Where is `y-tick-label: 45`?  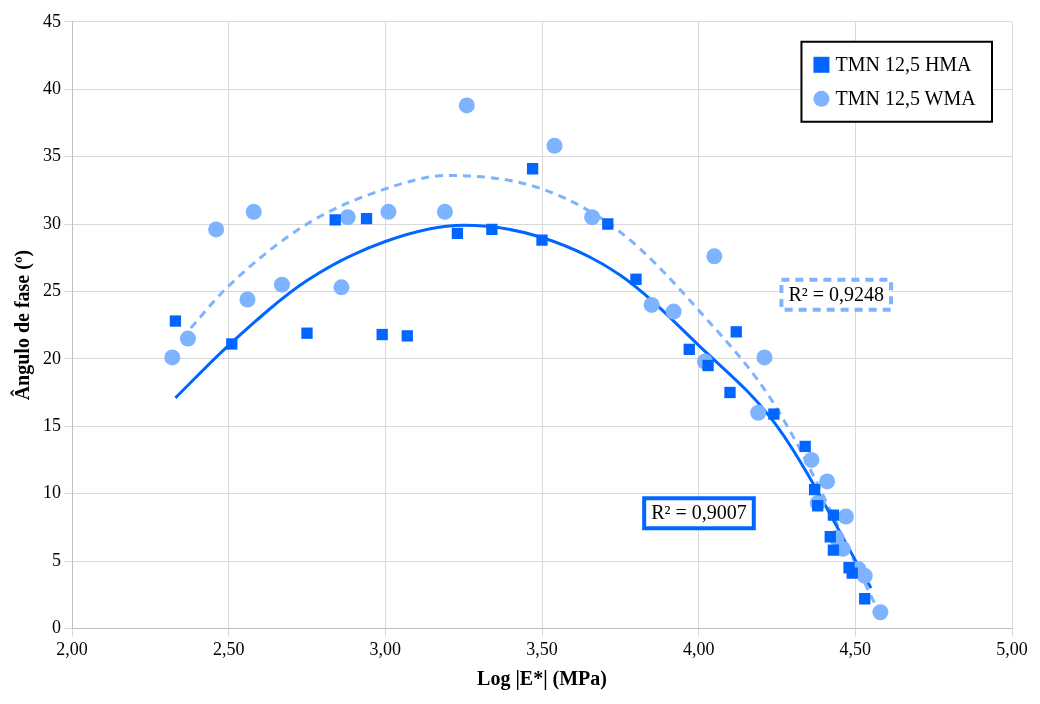 y-tick-label: 45 is located at coordinates (52, 20).